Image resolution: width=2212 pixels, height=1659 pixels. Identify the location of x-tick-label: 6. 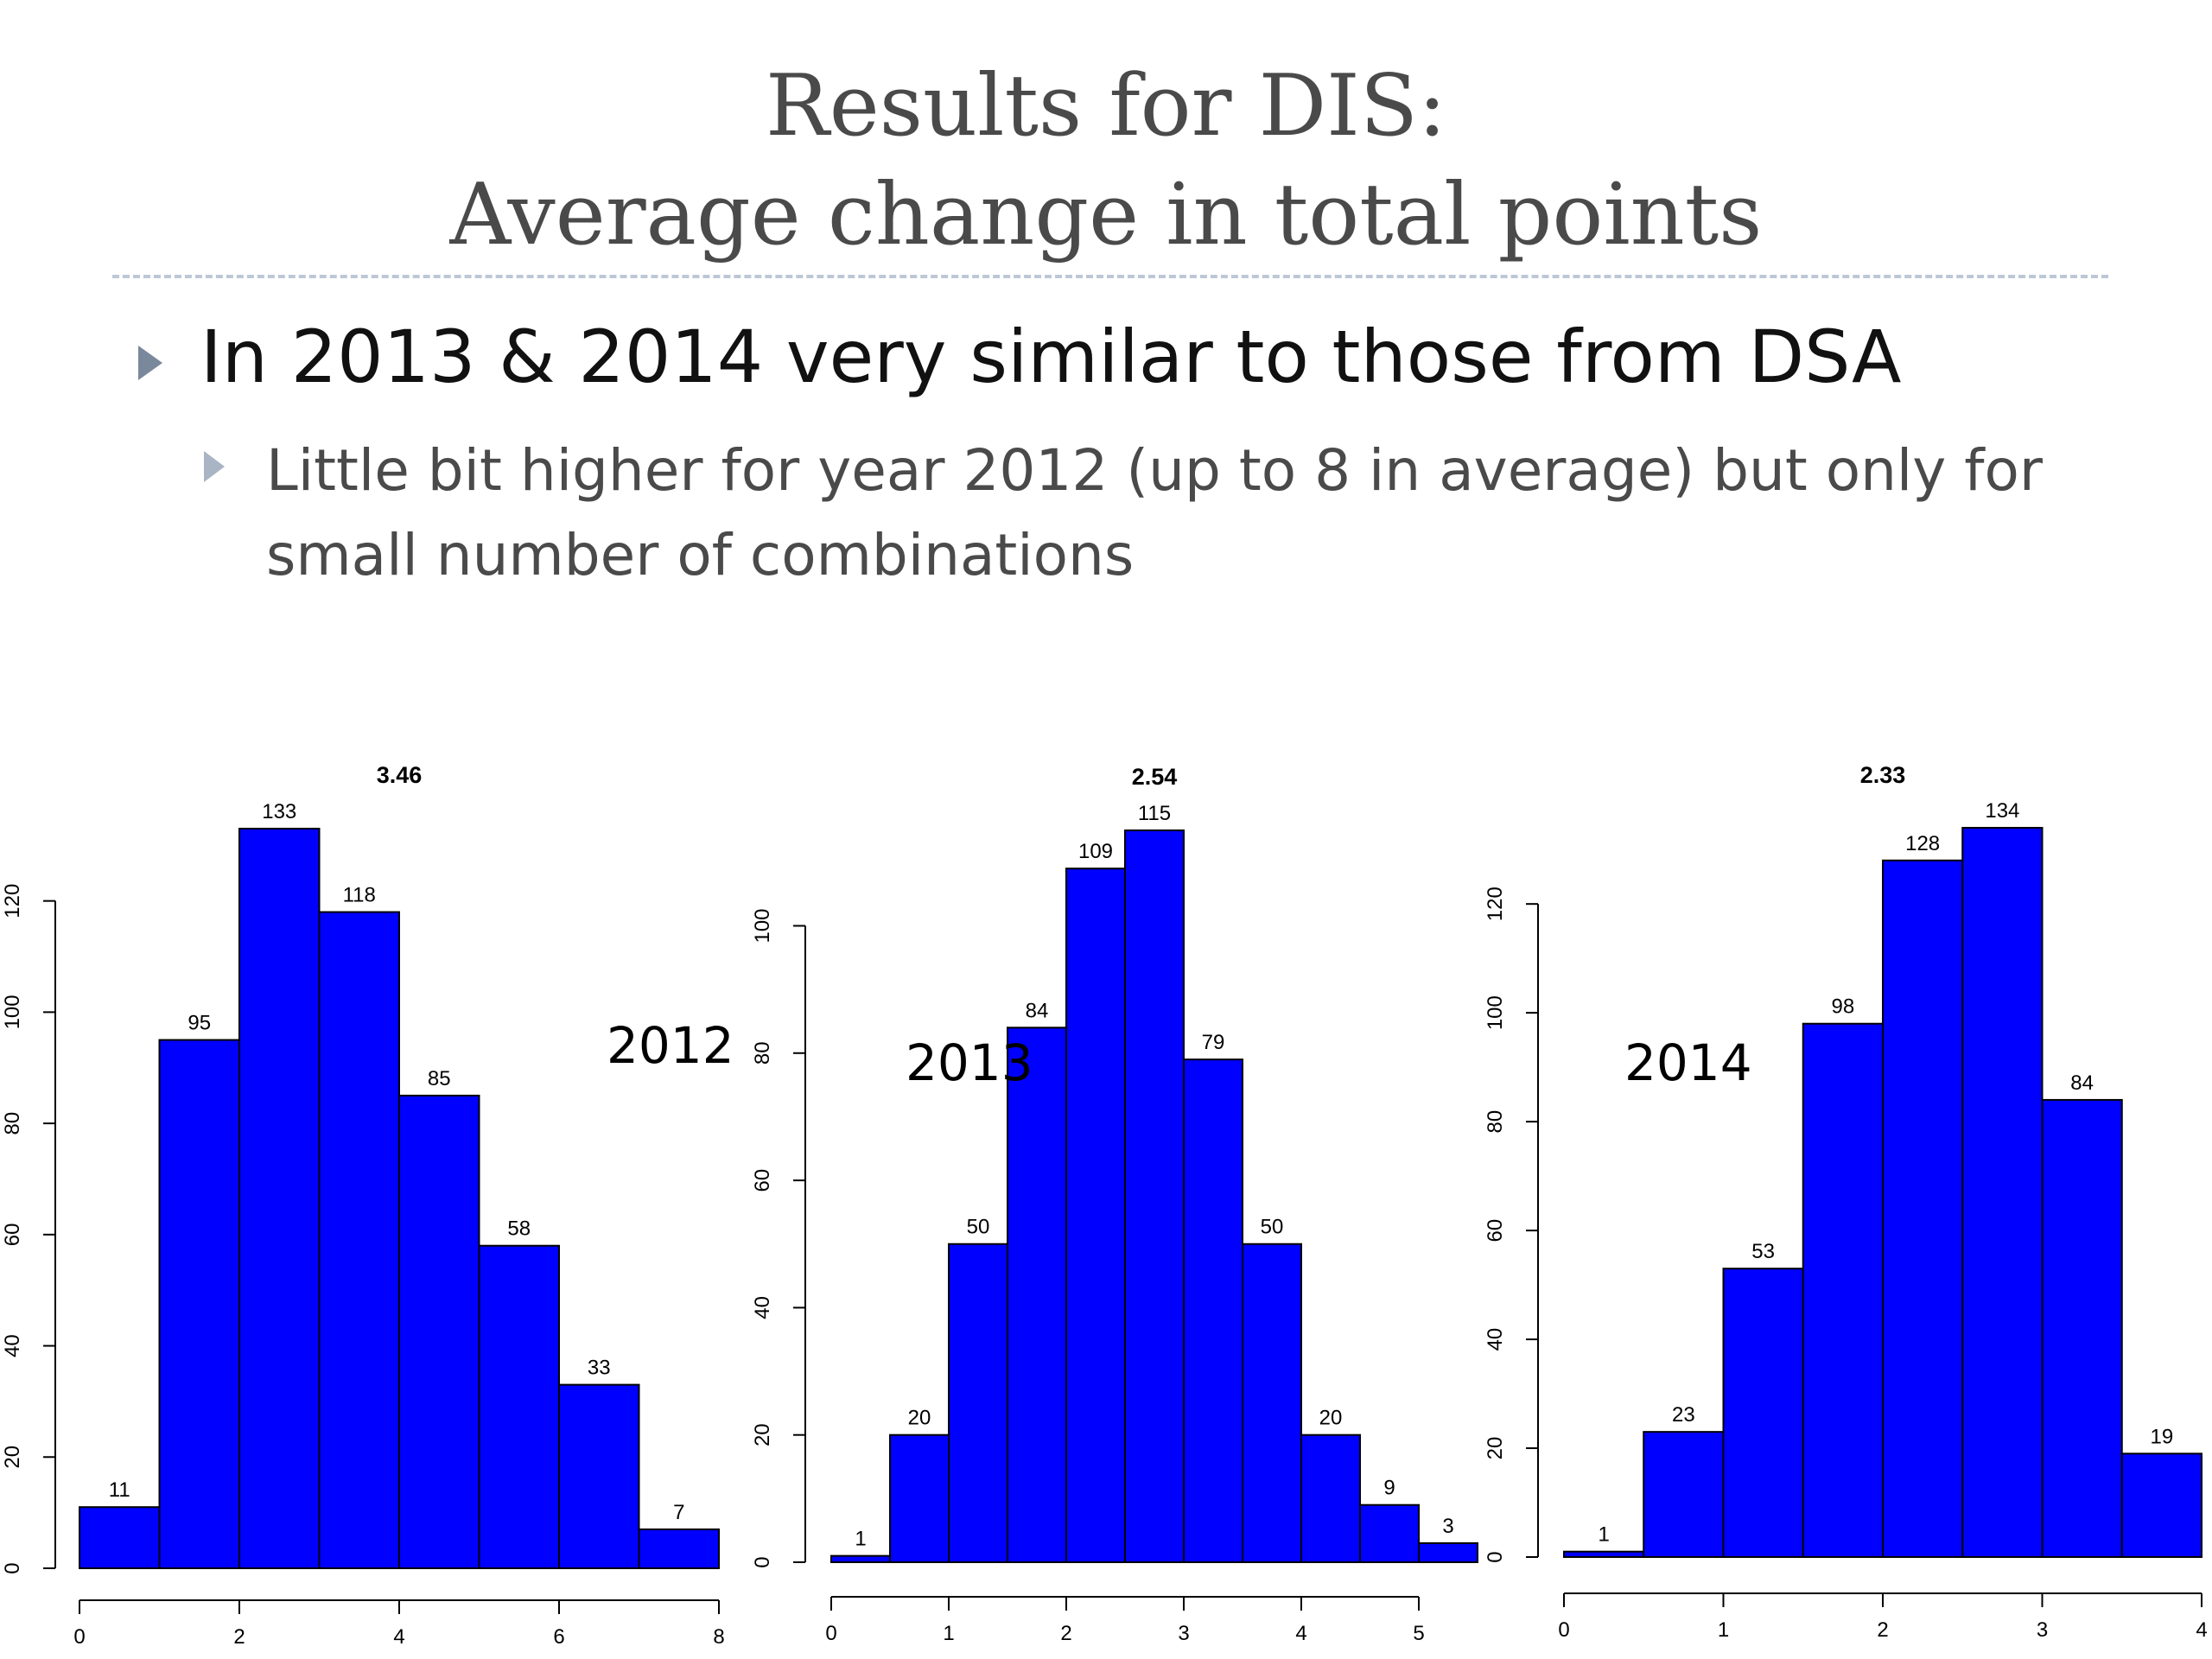
(558, 1637).